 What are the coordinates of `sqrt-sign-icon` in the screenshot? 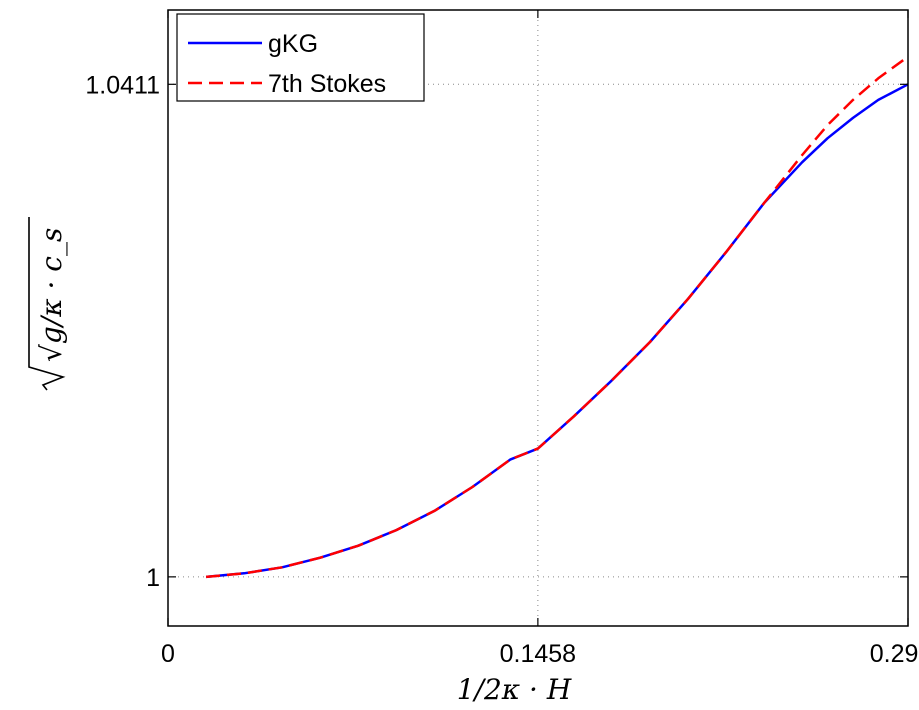 It's located at (47, 304).